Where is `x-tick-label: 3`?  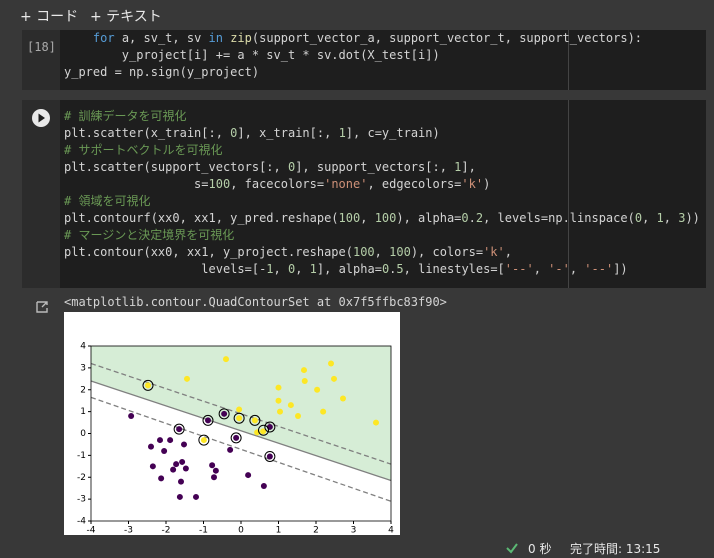 x-tick-label: 3 is located at coordinates (354, 531).